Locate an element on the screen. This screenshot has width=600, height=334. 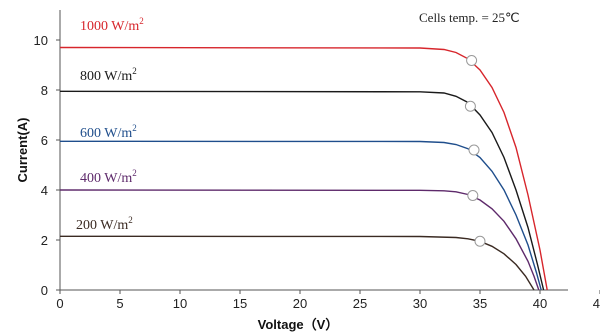
series-label-text: 800 W/m is located at coordinates (106, 76).